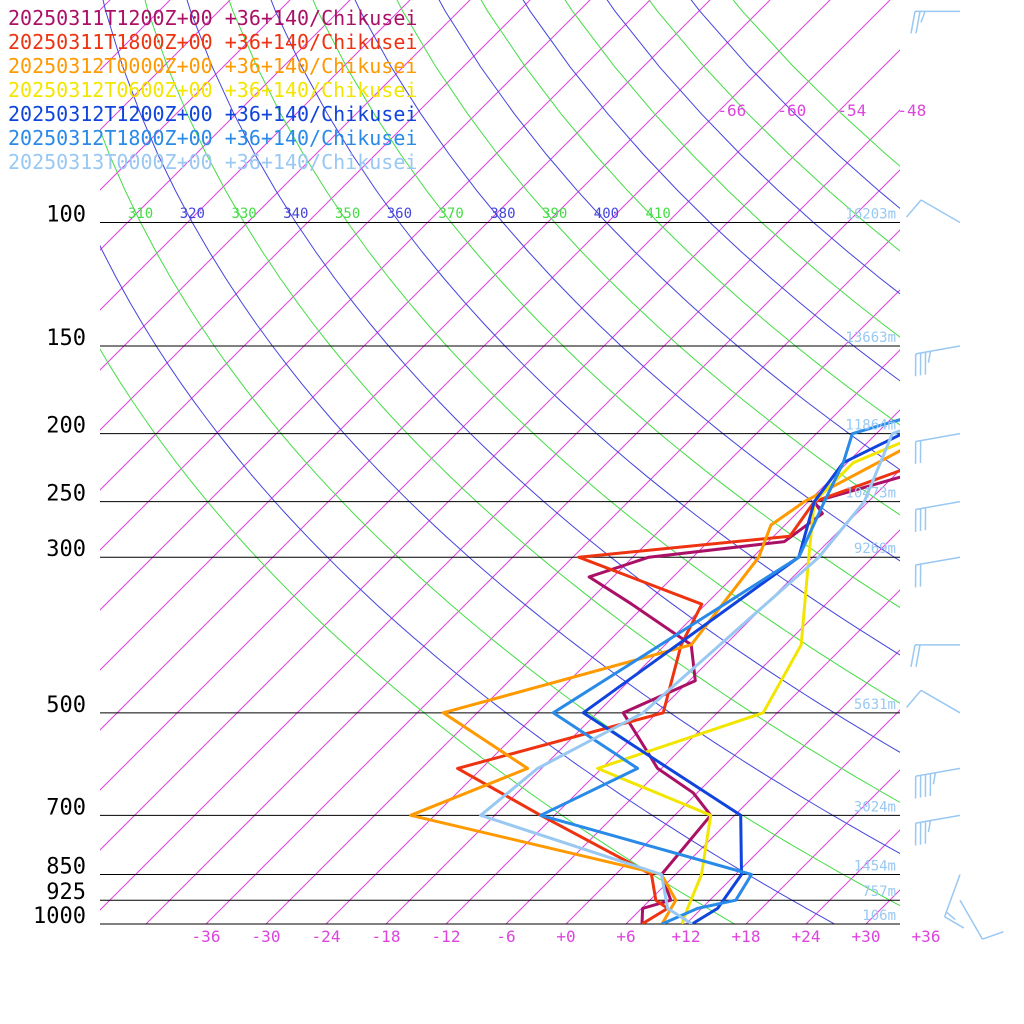  Describe the element at coordinates (66, 494) in the screenshot. I see `pressure-label: 250` at that location.